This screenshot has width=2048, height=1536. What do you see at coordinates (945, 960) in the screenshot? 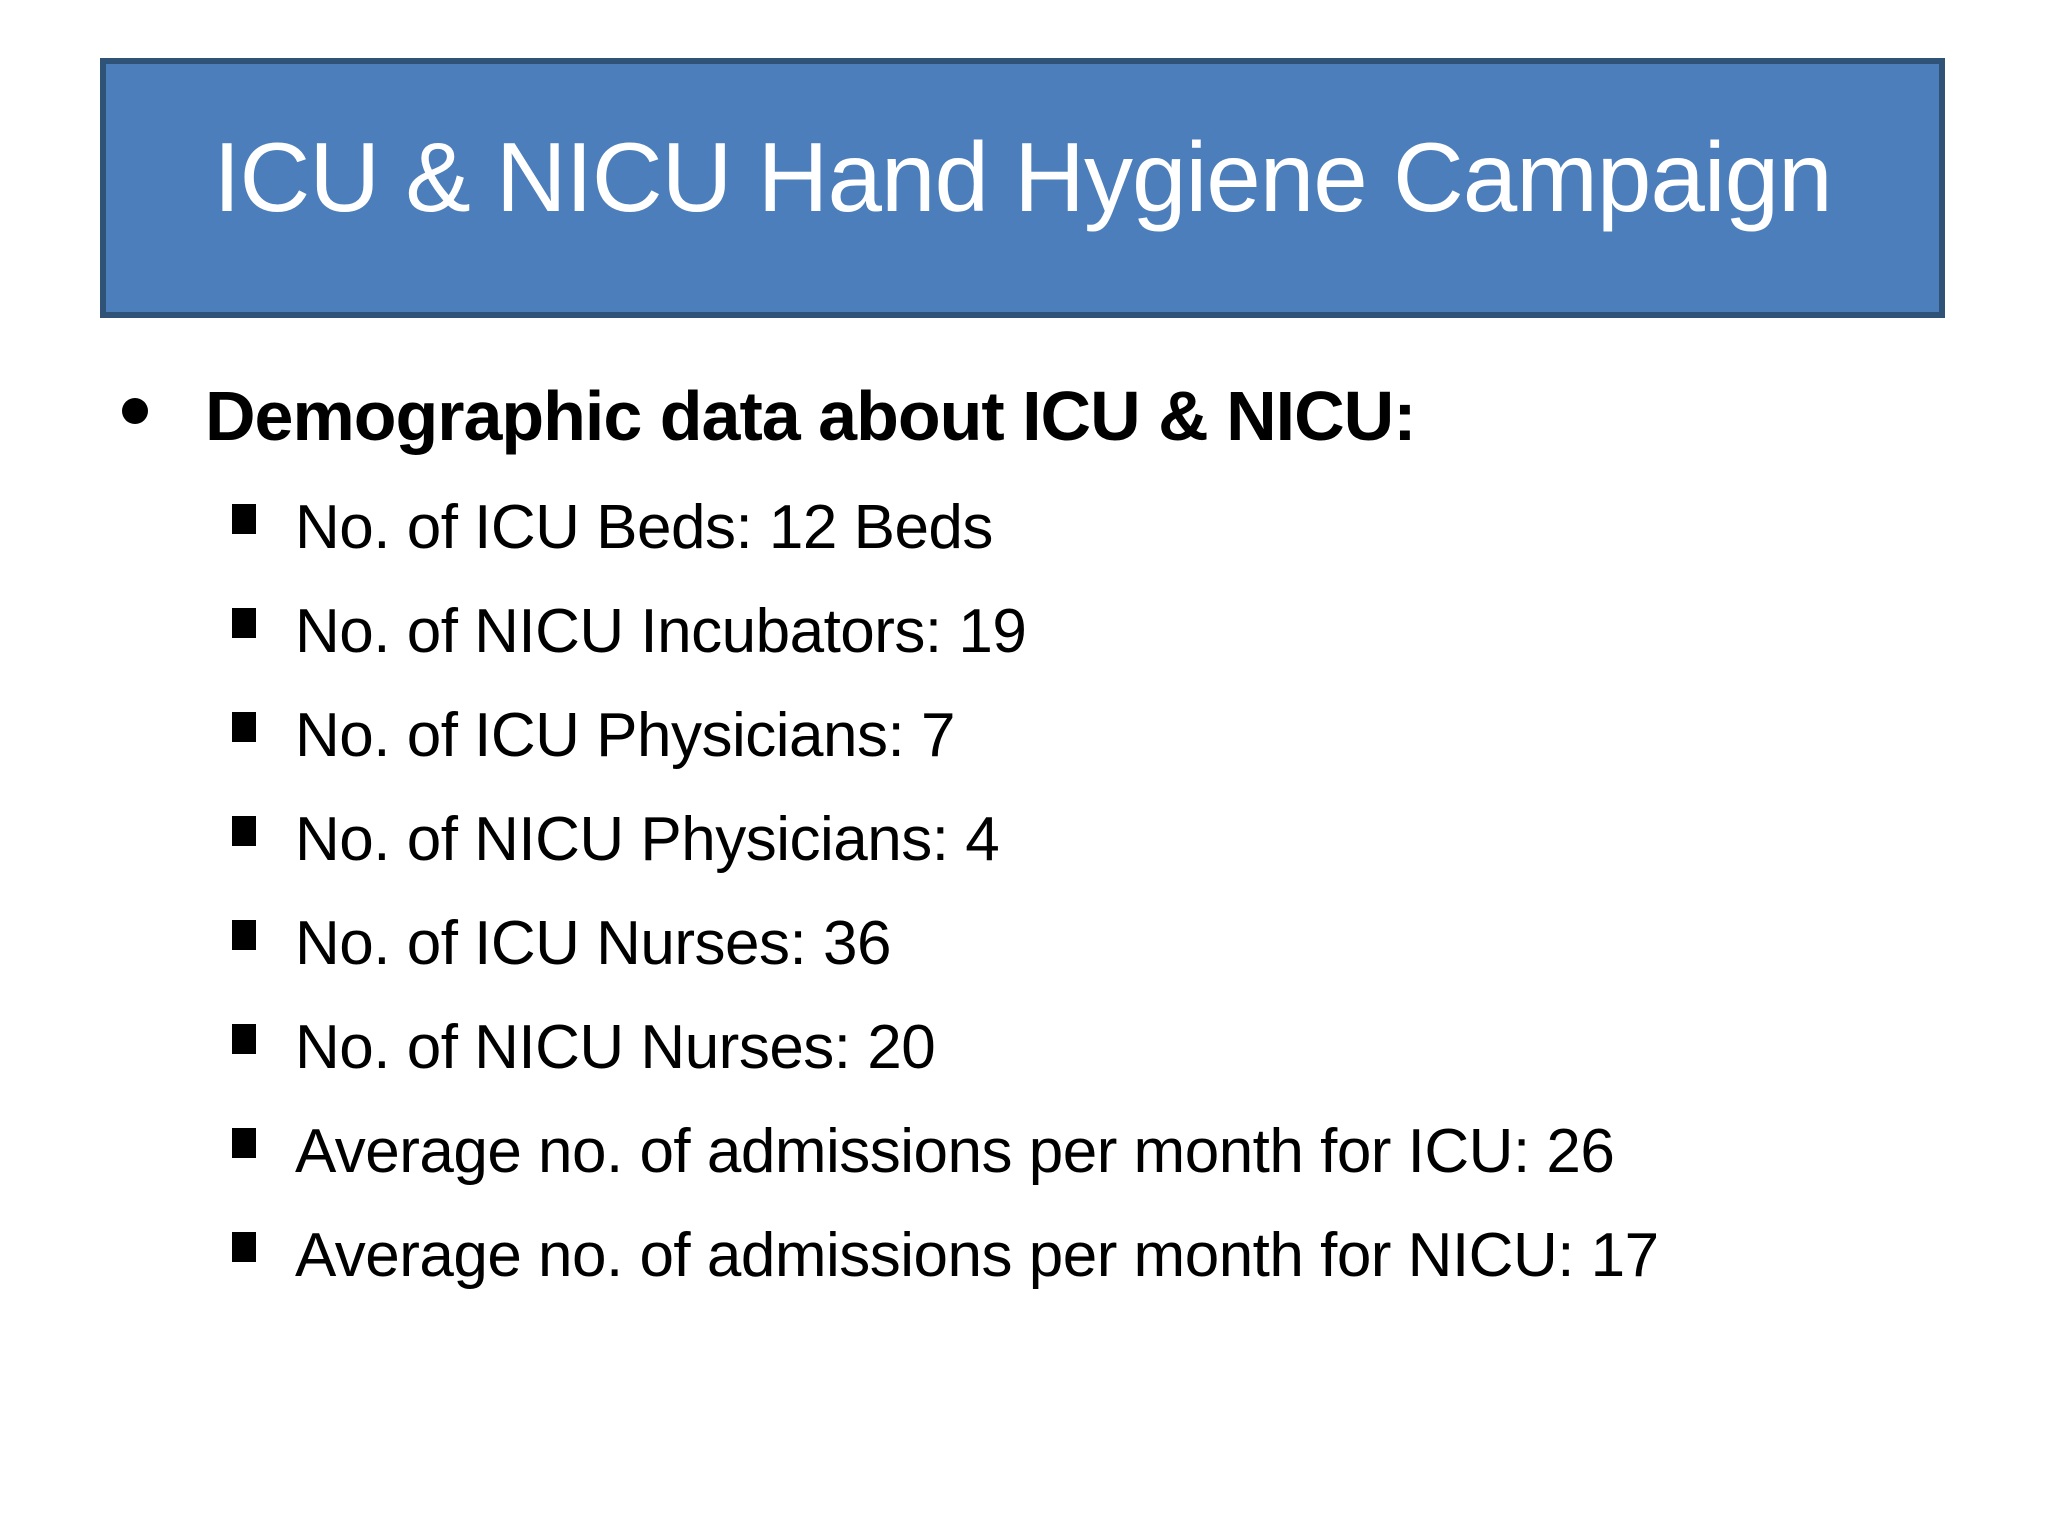
I see `list-item: No. of ICU Nurses: 36` at bounding box center [945, 960].